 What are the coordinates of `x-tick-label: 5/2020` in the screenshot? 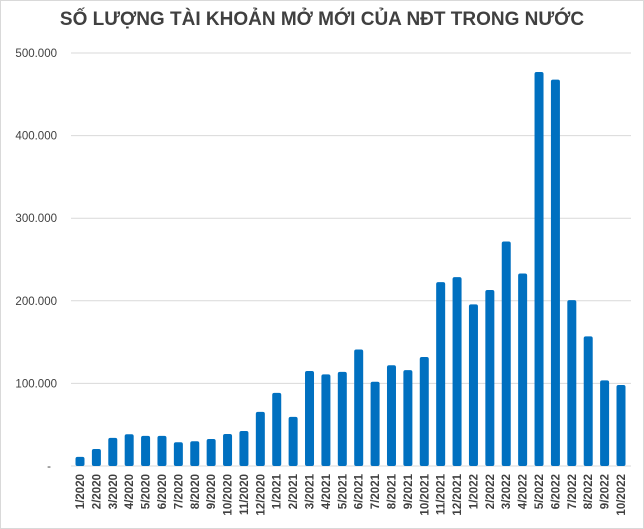 It's located at (147, 491).